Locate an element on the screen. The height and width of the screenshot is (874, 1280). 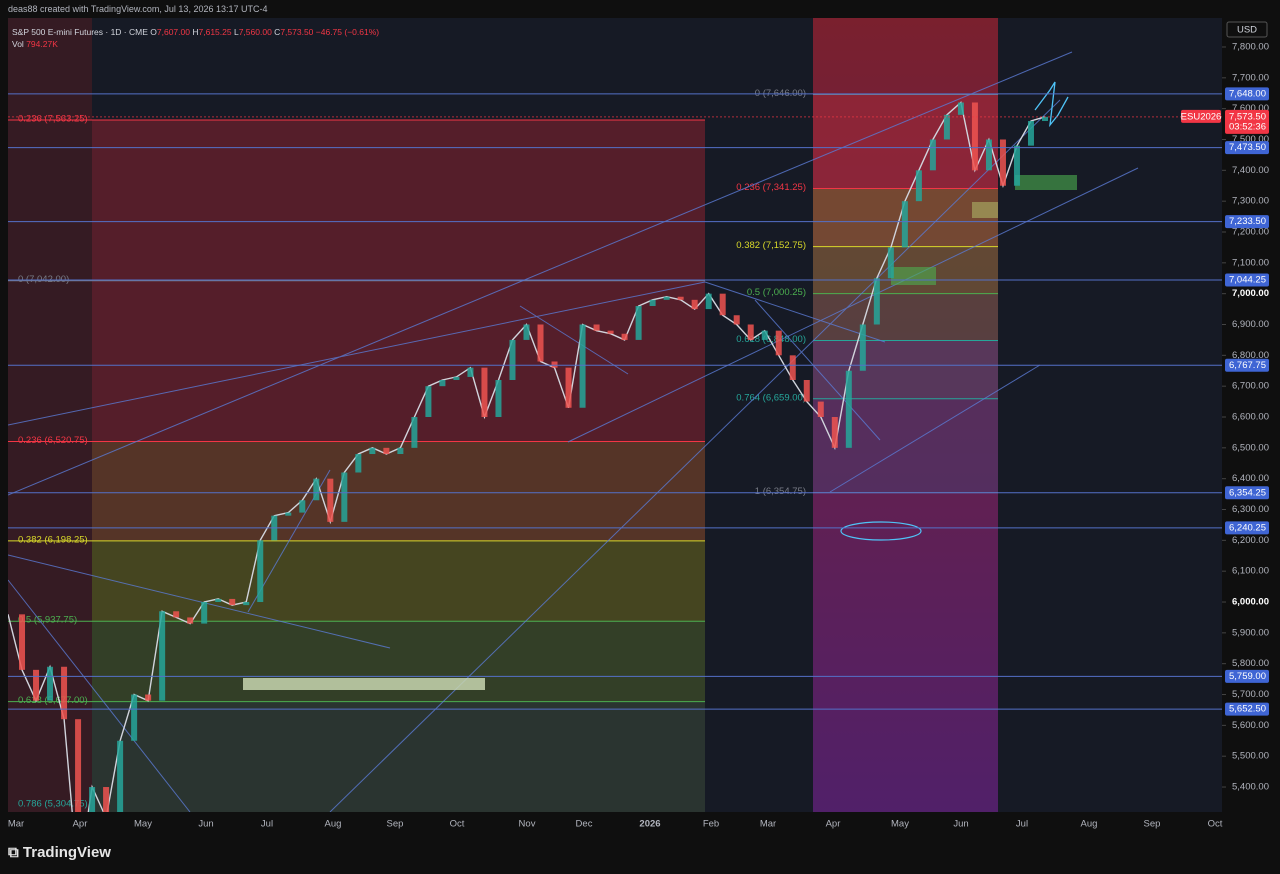
fib-label: 0.382 (6,198.25) is located at coordinates (53, 539).